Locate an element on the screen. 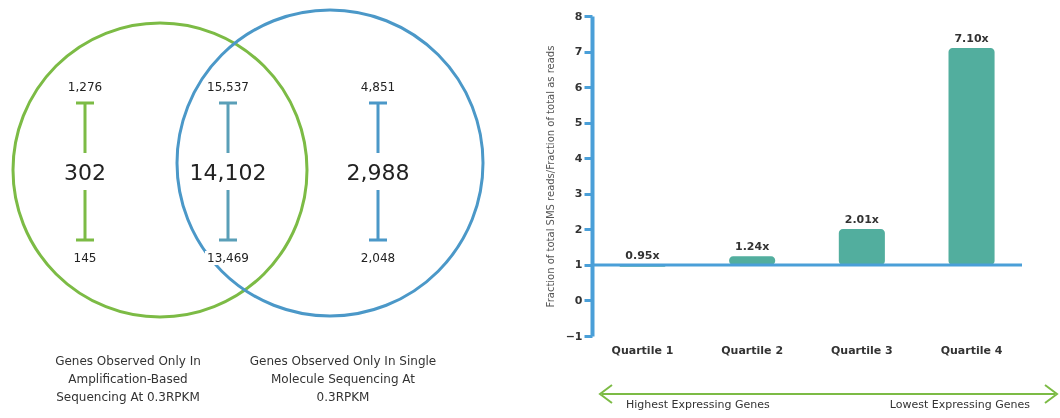  text: Highest Expressing Genes is located at coordinates (698, 404).